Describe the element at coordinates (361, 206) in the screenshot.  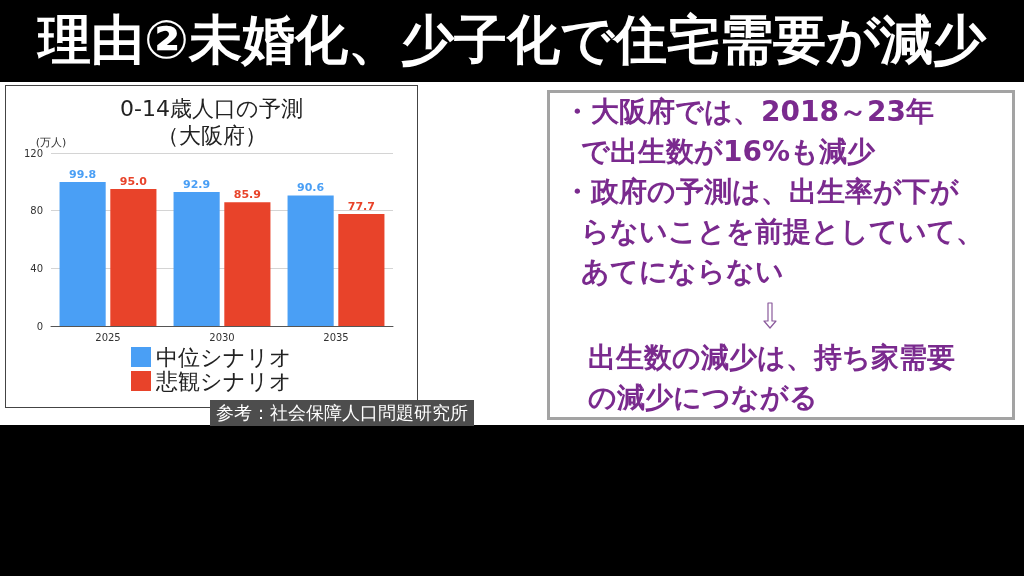
I see `data-label: 77.7` at that location.